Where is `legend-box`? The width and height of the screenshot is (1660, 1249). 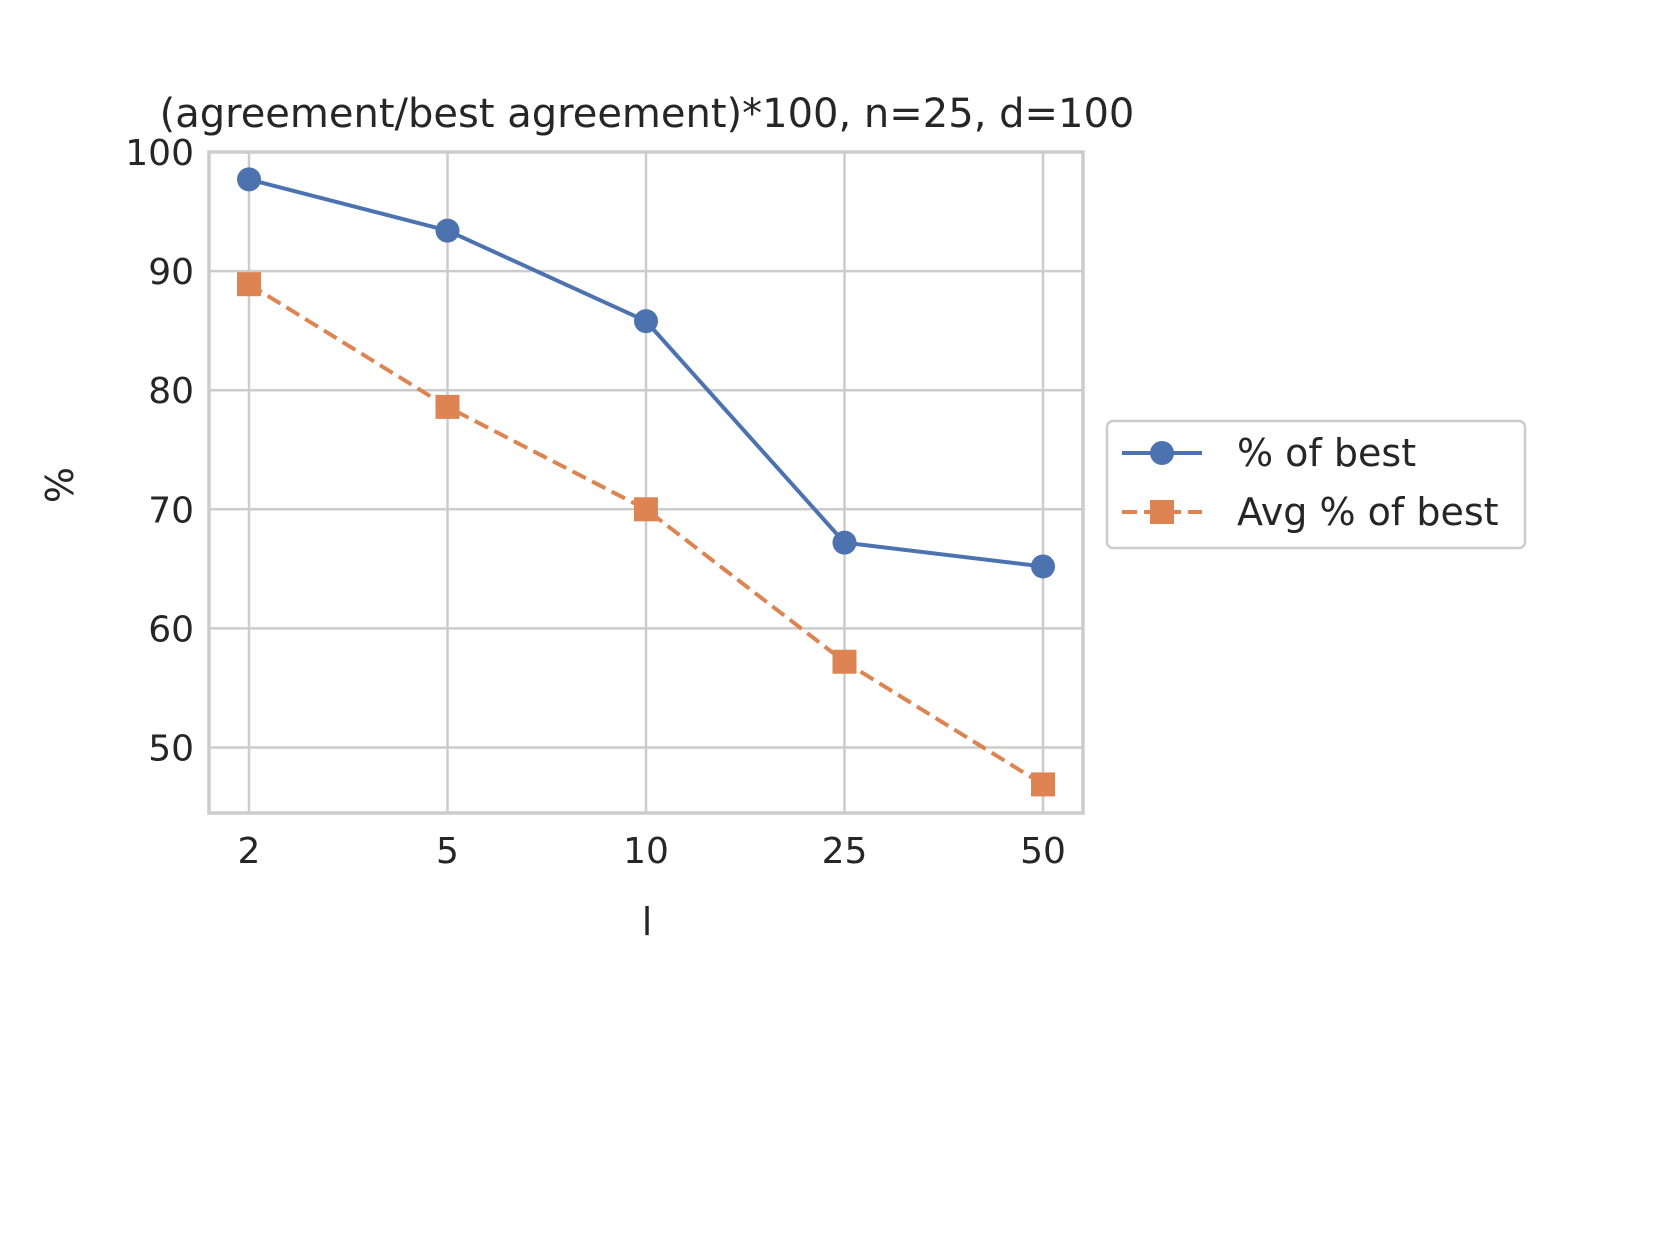 legend-box is located at coordinates (1316, 484).